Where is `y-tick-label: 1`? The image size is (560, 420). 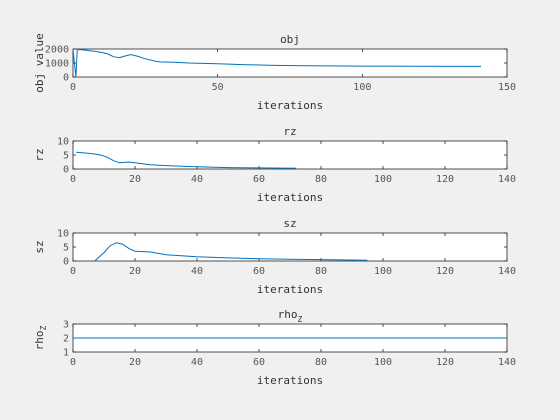 y-tick-label: 1 is located at coordinates (66, 353).